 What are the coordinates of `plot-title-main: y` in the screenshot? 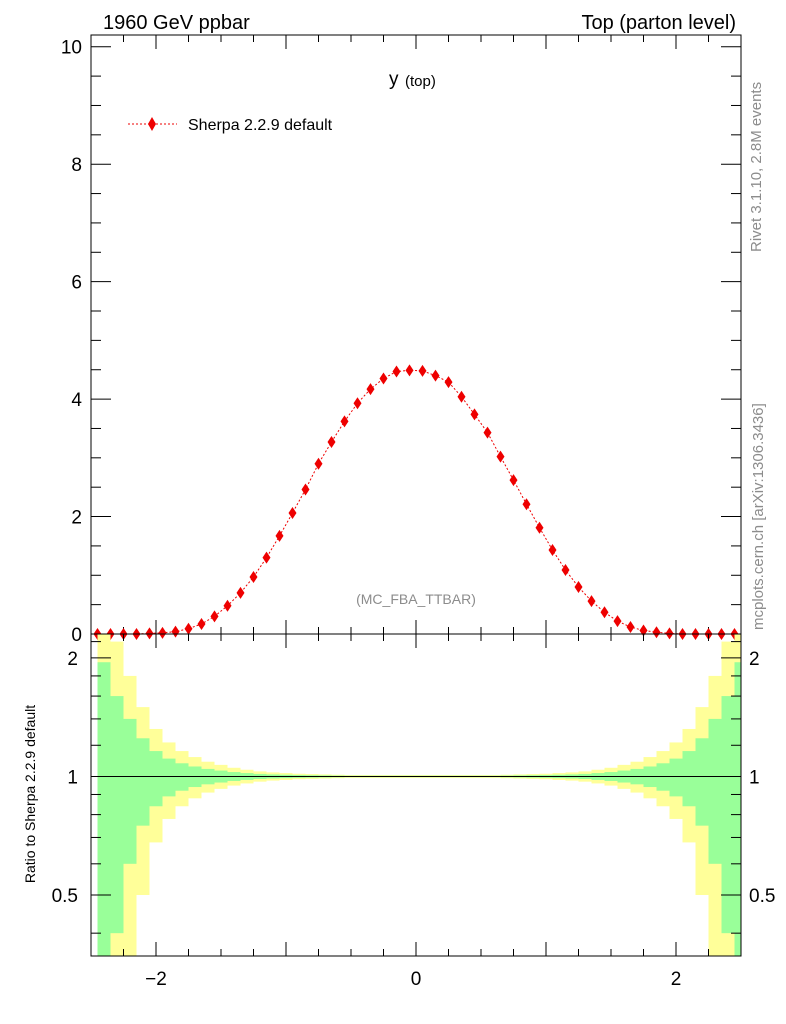 It's located at (394, 79).